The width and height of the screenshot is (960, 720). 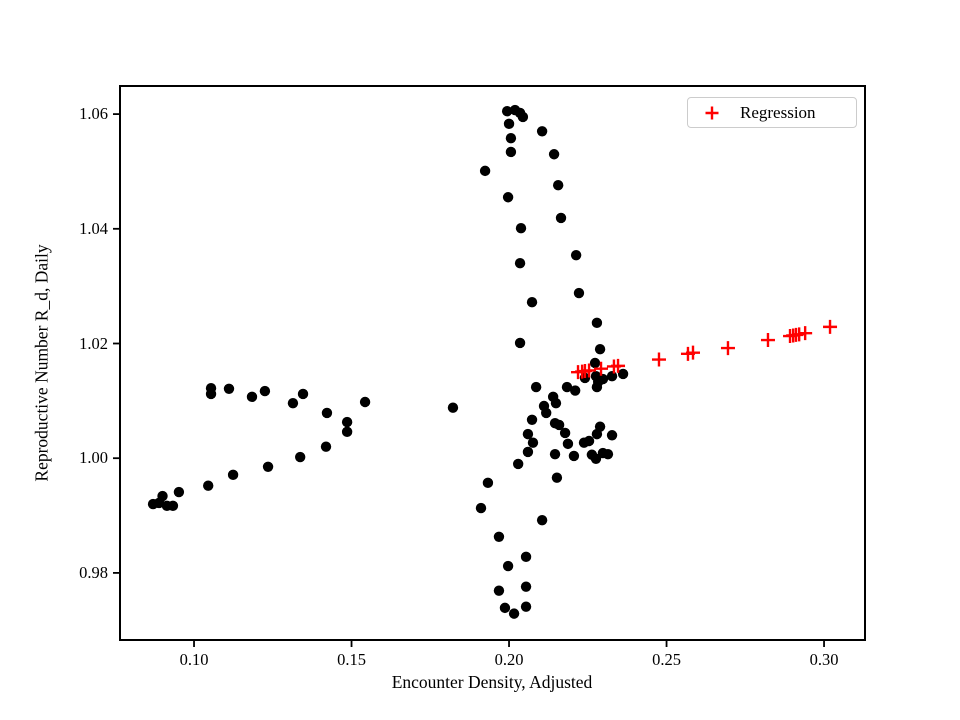 I want to click on x-tick-label: 0.15, so click(x=351, y=659).